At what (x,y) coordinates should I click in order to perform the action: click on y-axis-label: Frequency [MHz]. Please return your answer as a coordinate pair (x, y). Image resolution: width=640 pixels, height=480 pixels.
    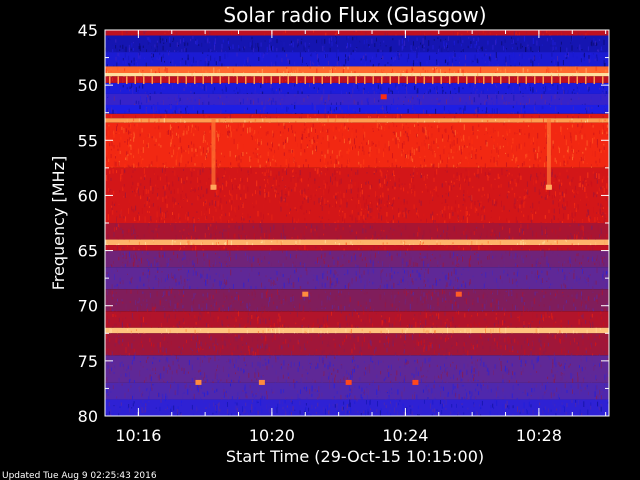
    Looking at the image, I should click on (58, 223).